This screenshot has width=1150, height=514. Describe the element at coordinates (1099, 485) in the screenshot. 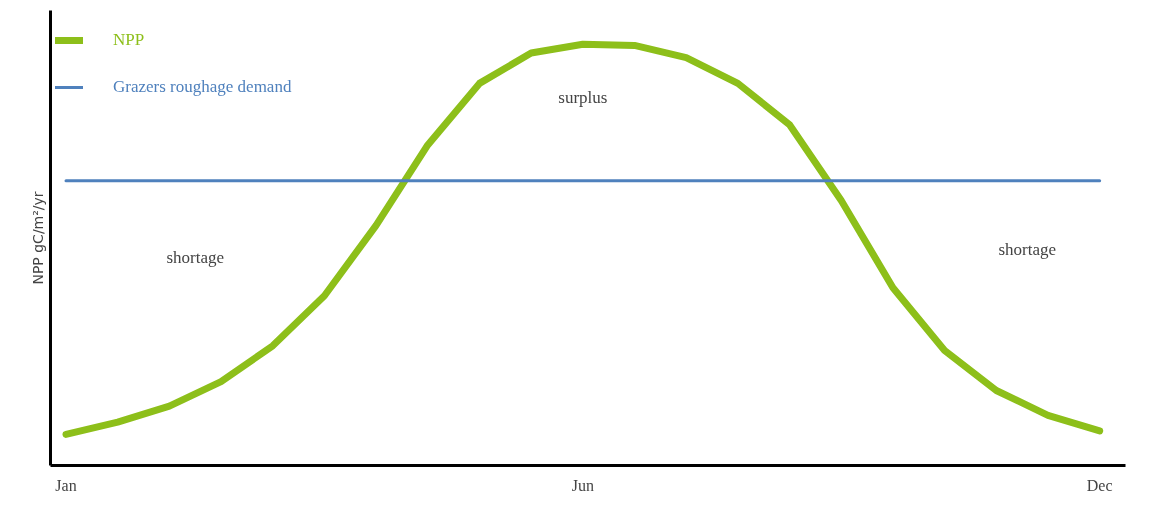

I see `x-tick-label: Dec` at that location.